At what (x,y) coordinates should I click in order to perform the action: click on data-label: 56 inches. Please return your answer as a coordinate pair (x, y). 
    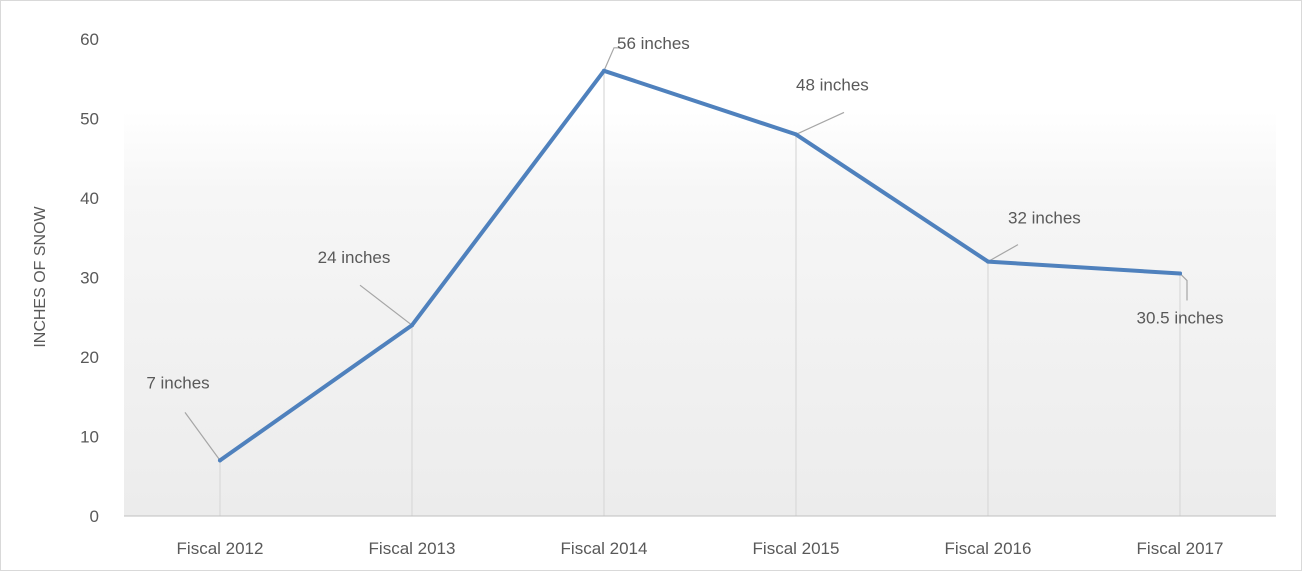
    Looking at the image, I should click on (653, 43).